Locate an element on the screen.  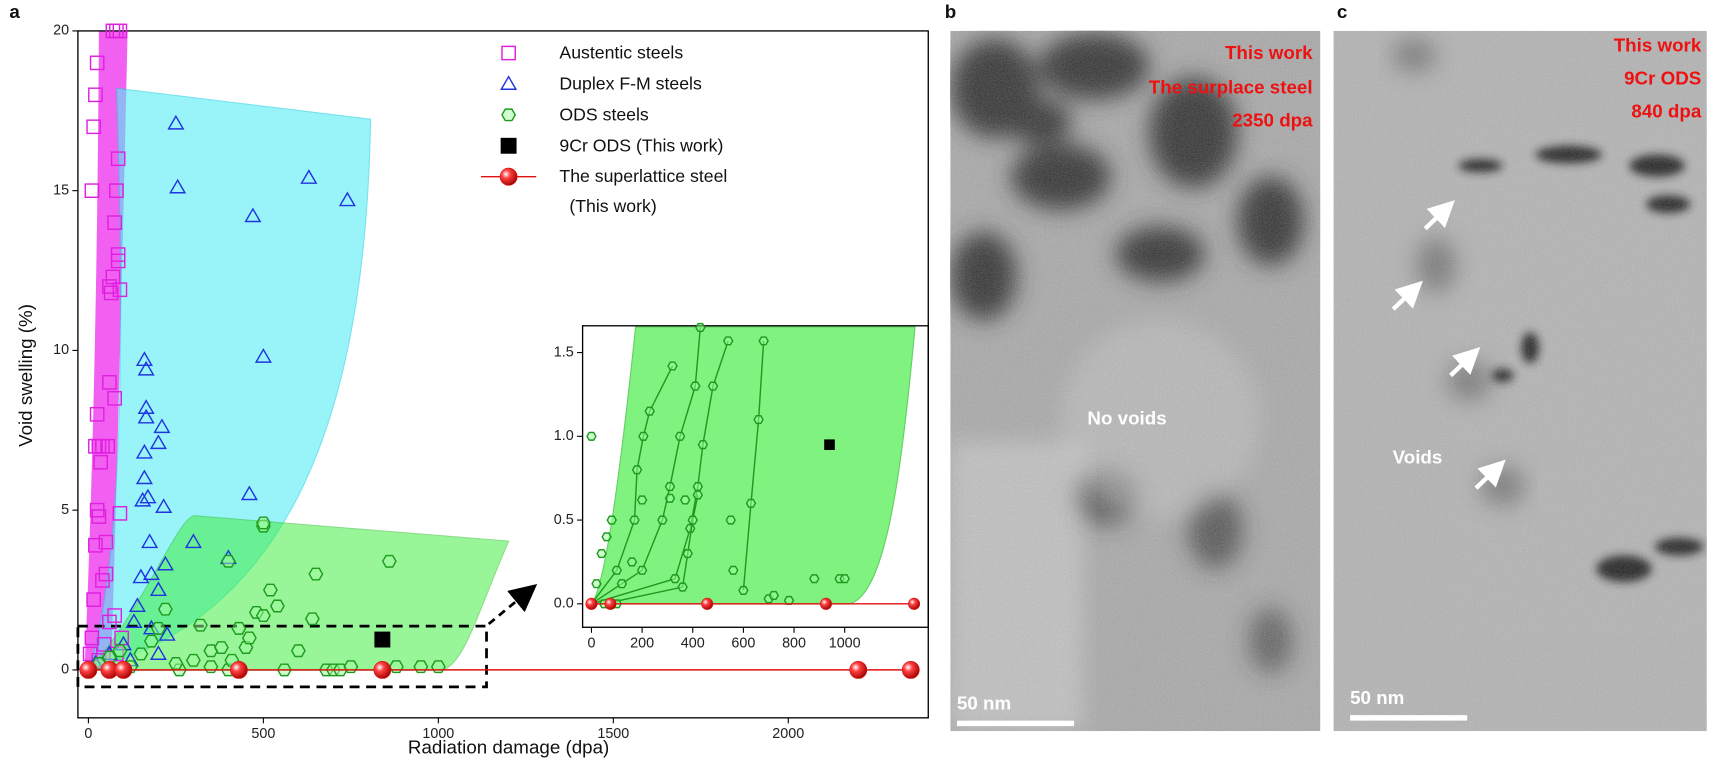
zoom-arrow is located at coordinates (512, 604).